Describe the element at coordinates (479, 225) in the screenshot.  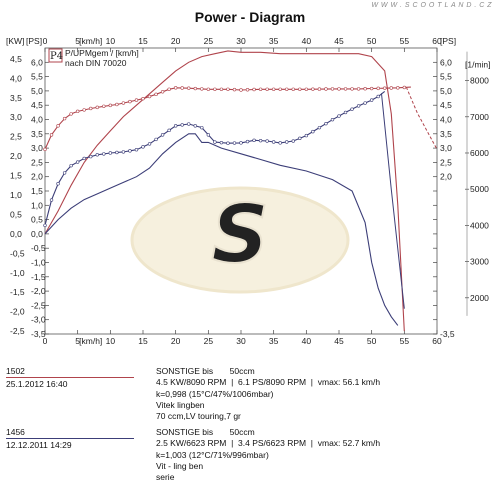
I see `right-rpm-tick-label: 4000` at that location.